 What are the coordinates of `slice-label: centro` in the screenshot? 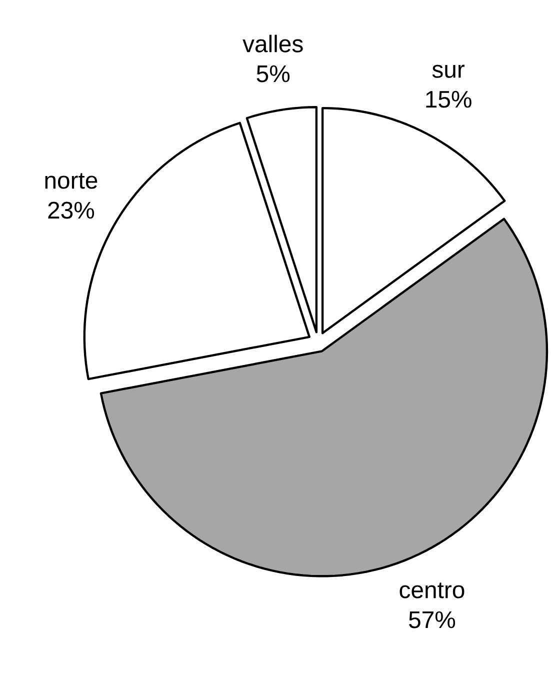 It's located at (432, 590).